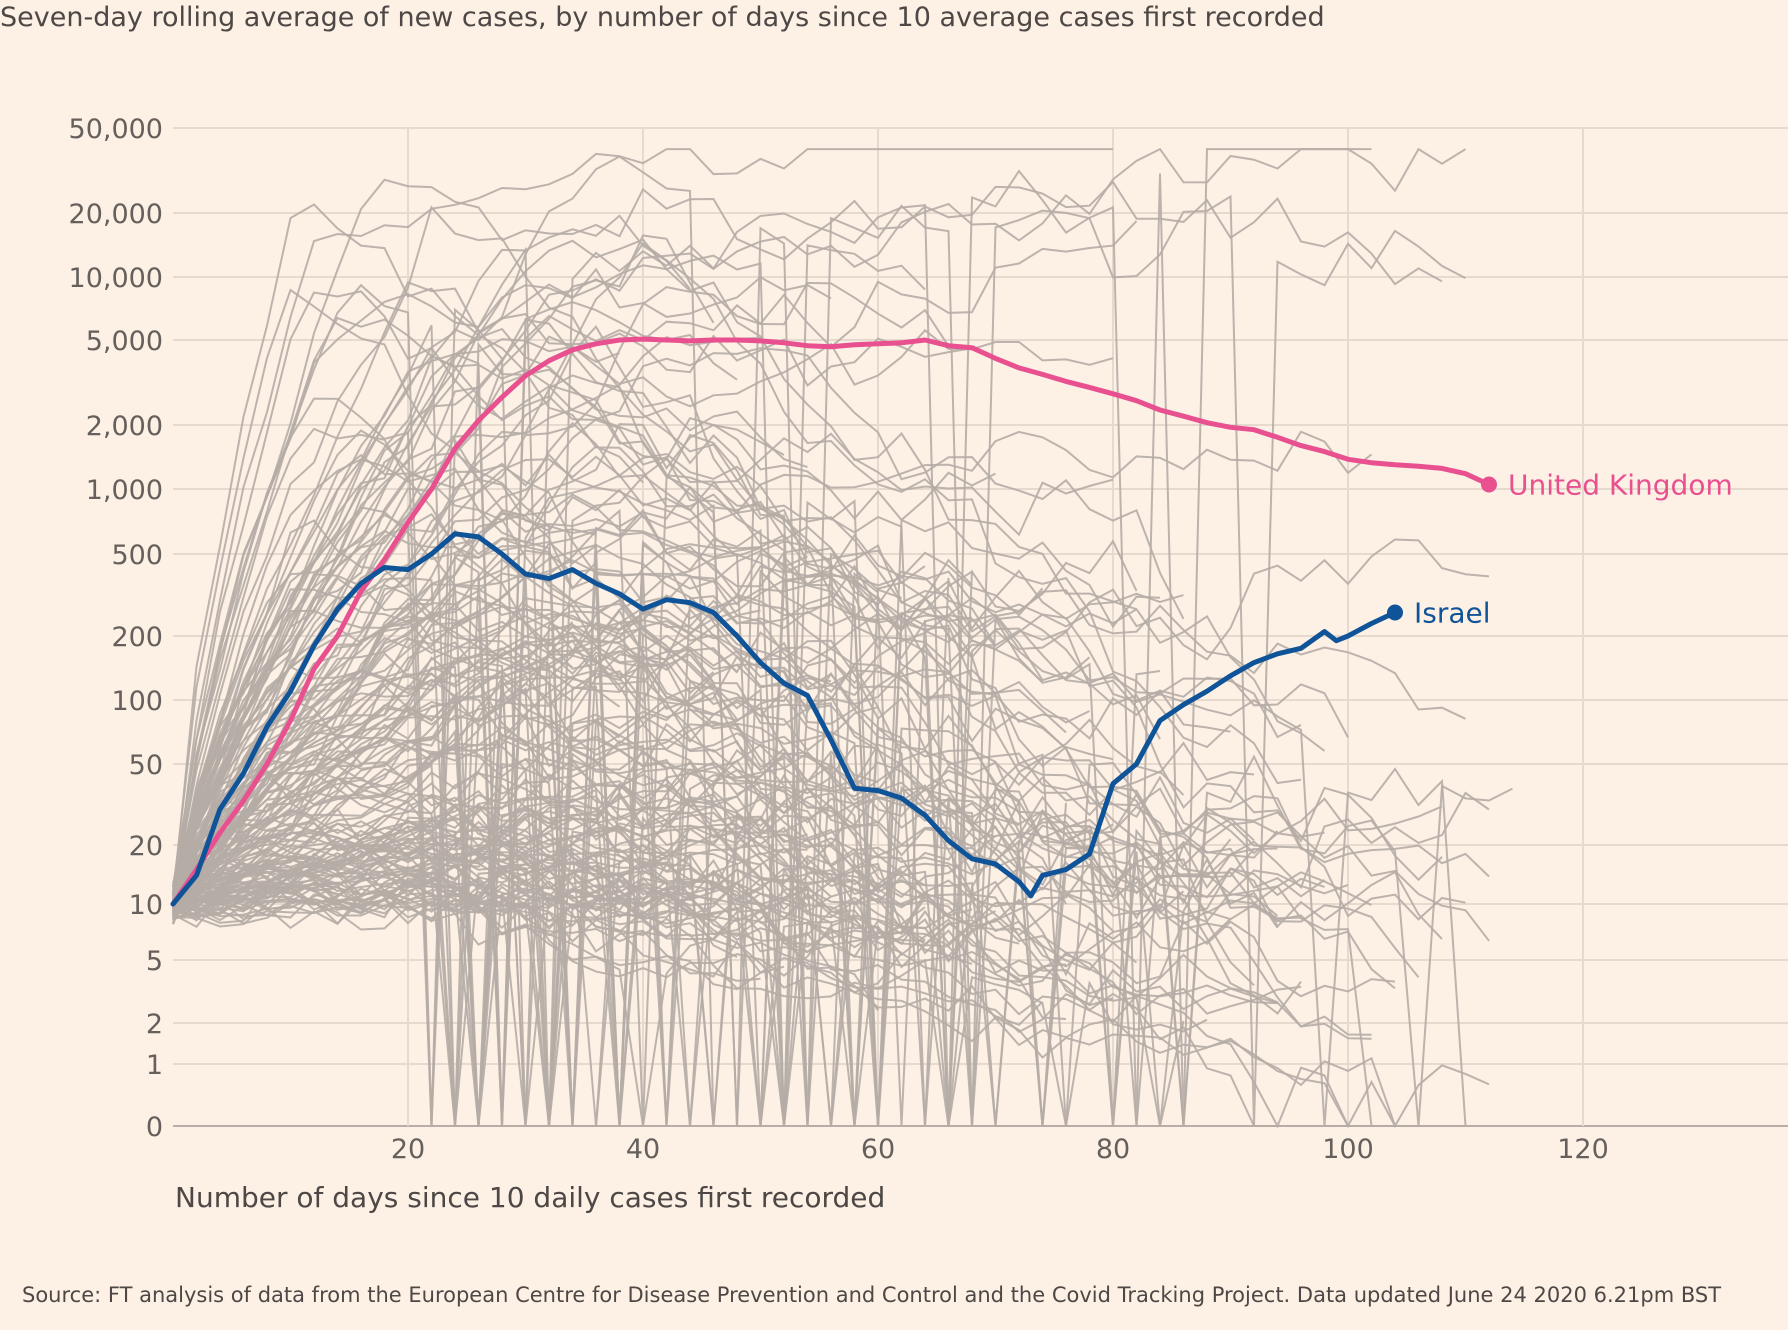 The width and height of the screenshot is (1788, 1330). Describe the element at coordinates (124, 490) in the screenshot. I see `y-tick-label: 1,000` at that location.